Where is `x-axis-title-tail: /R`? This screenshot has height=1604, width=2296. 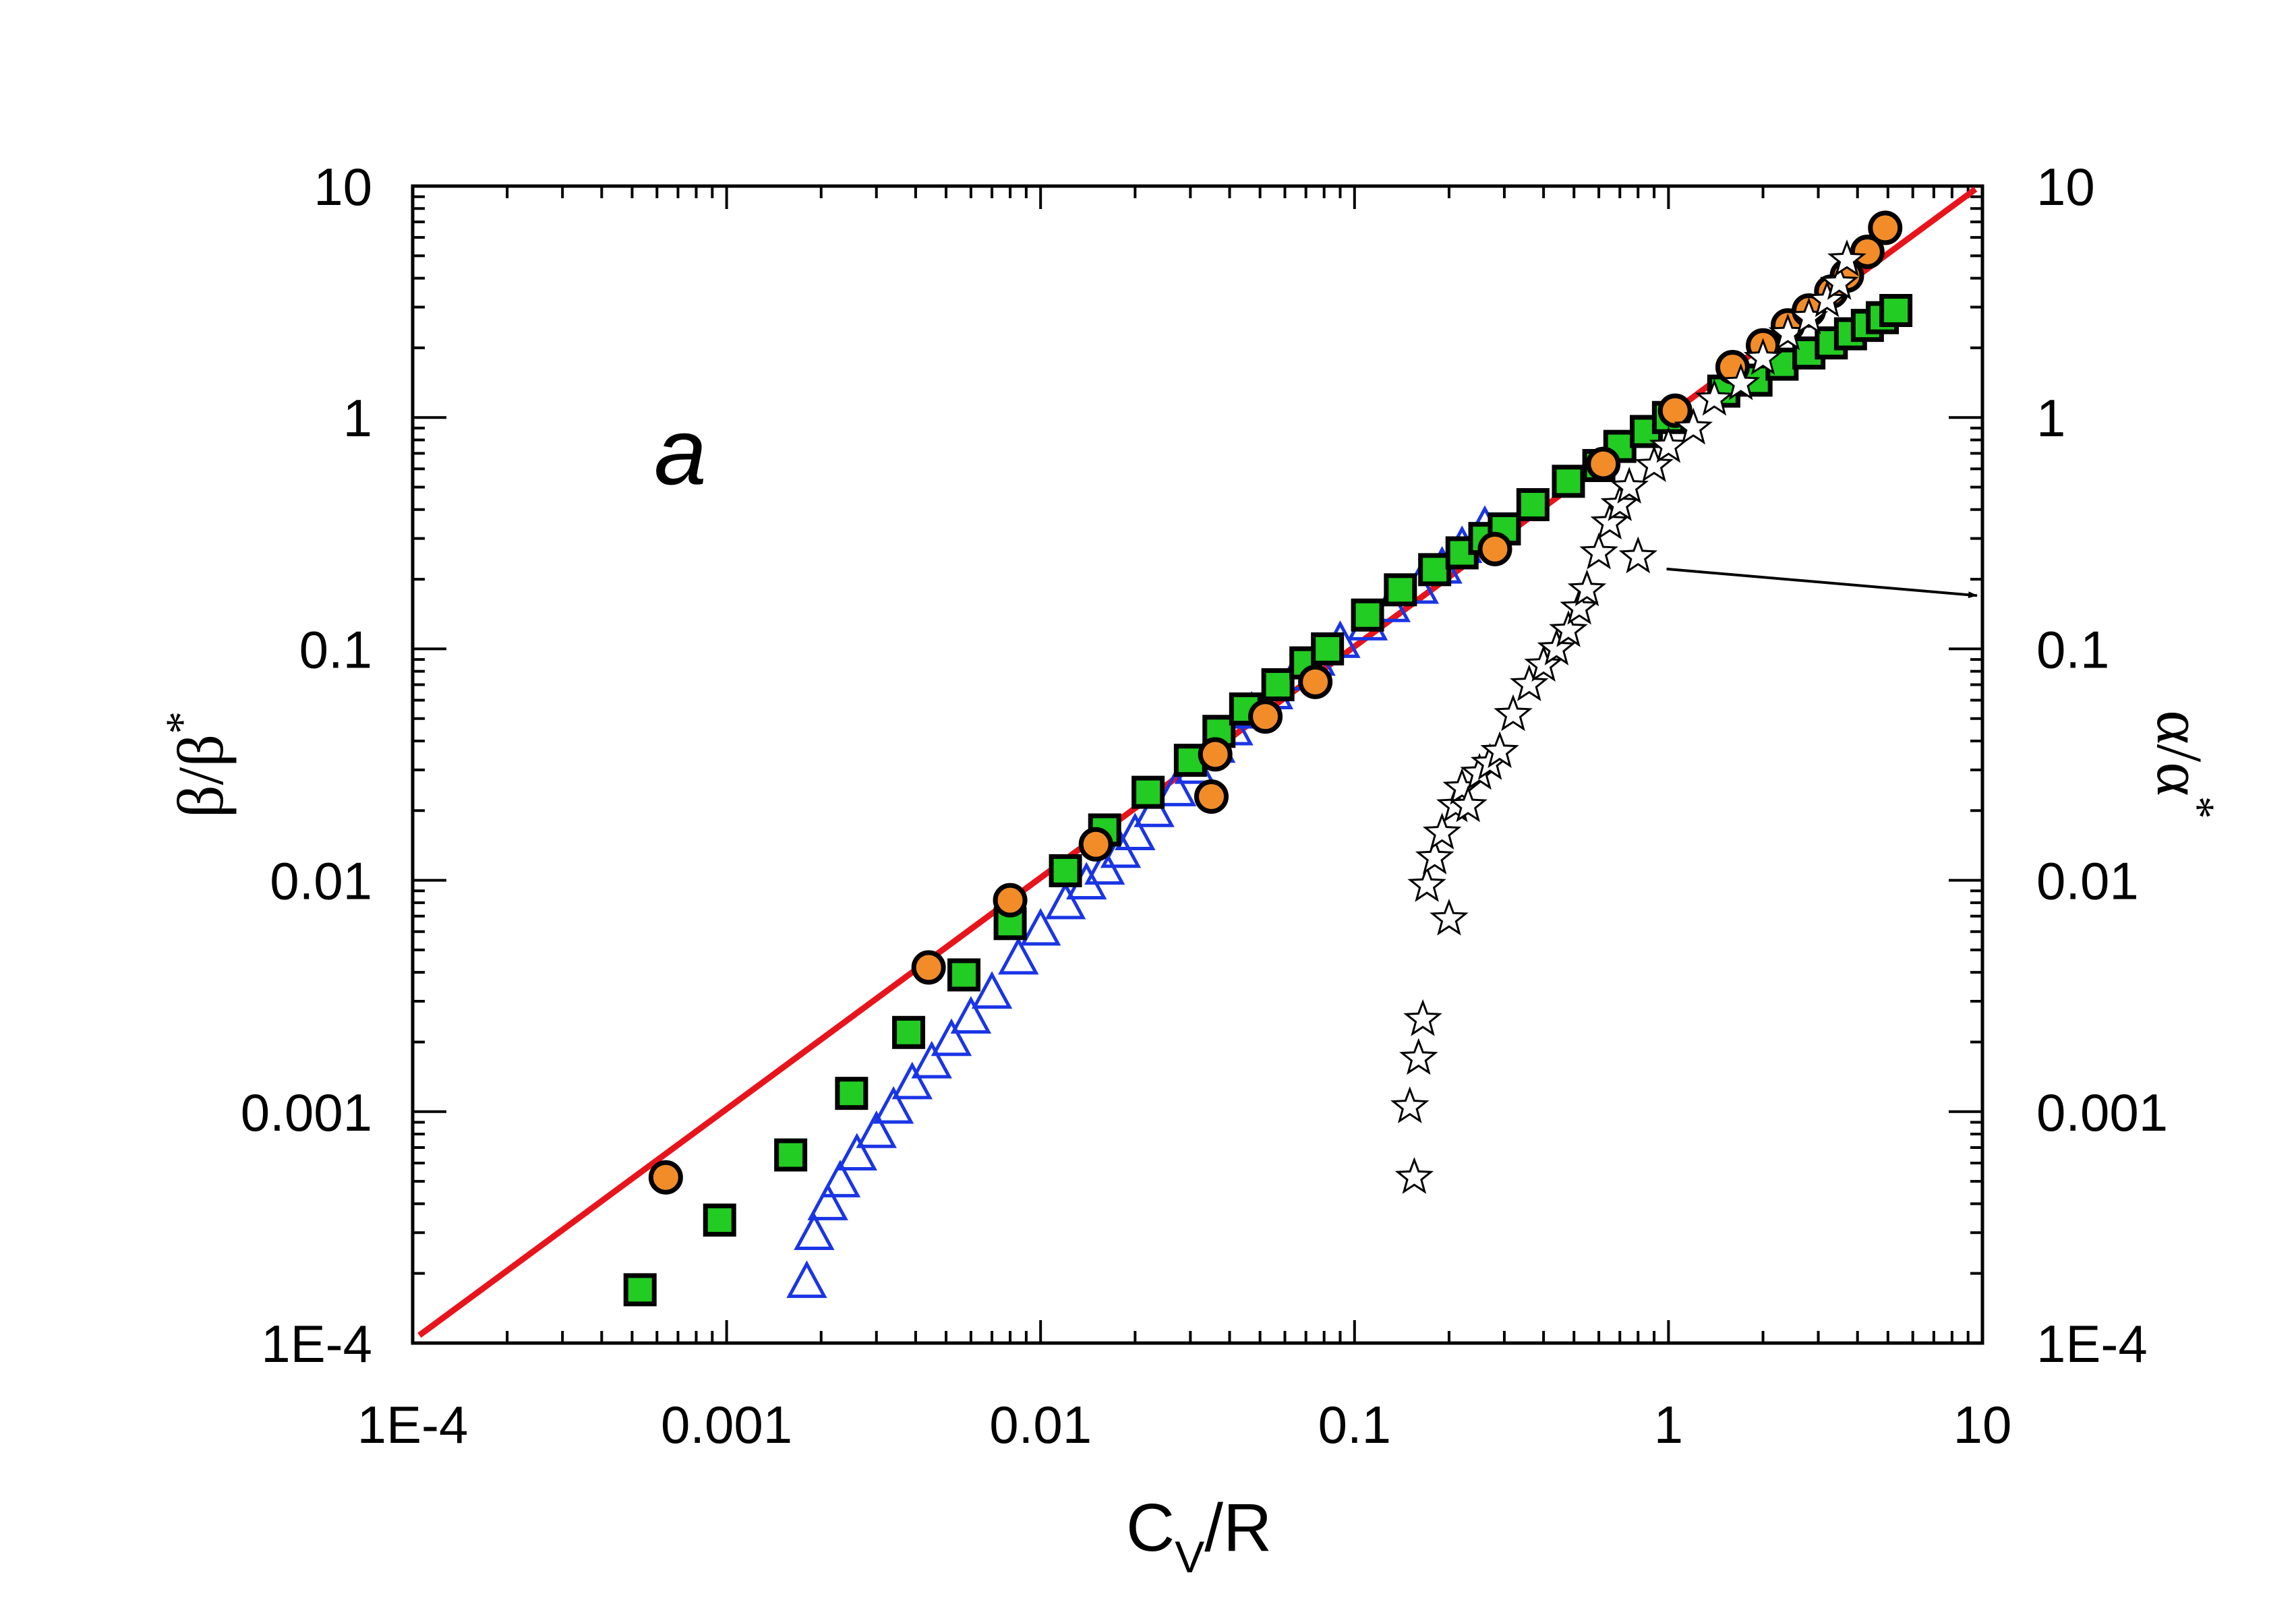 x-axis-title-tail: /R is located at coordinates (1238, 1528).